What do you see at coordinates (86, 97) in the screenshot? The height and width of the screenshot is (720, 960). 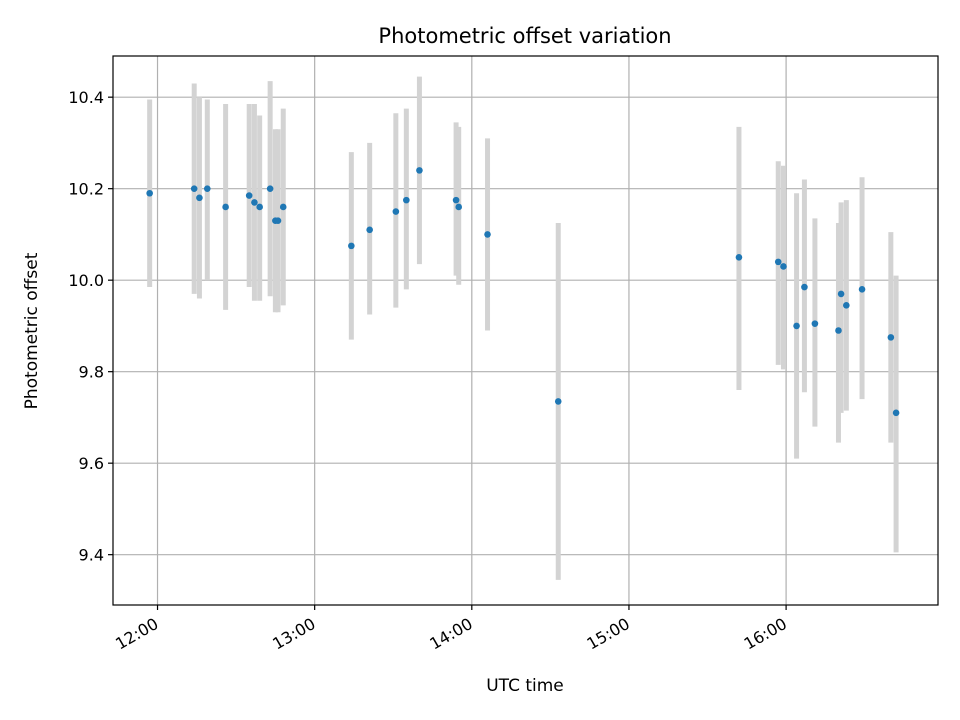 I see `y-tick-label: 10.4` at bounding box center [86, 97].